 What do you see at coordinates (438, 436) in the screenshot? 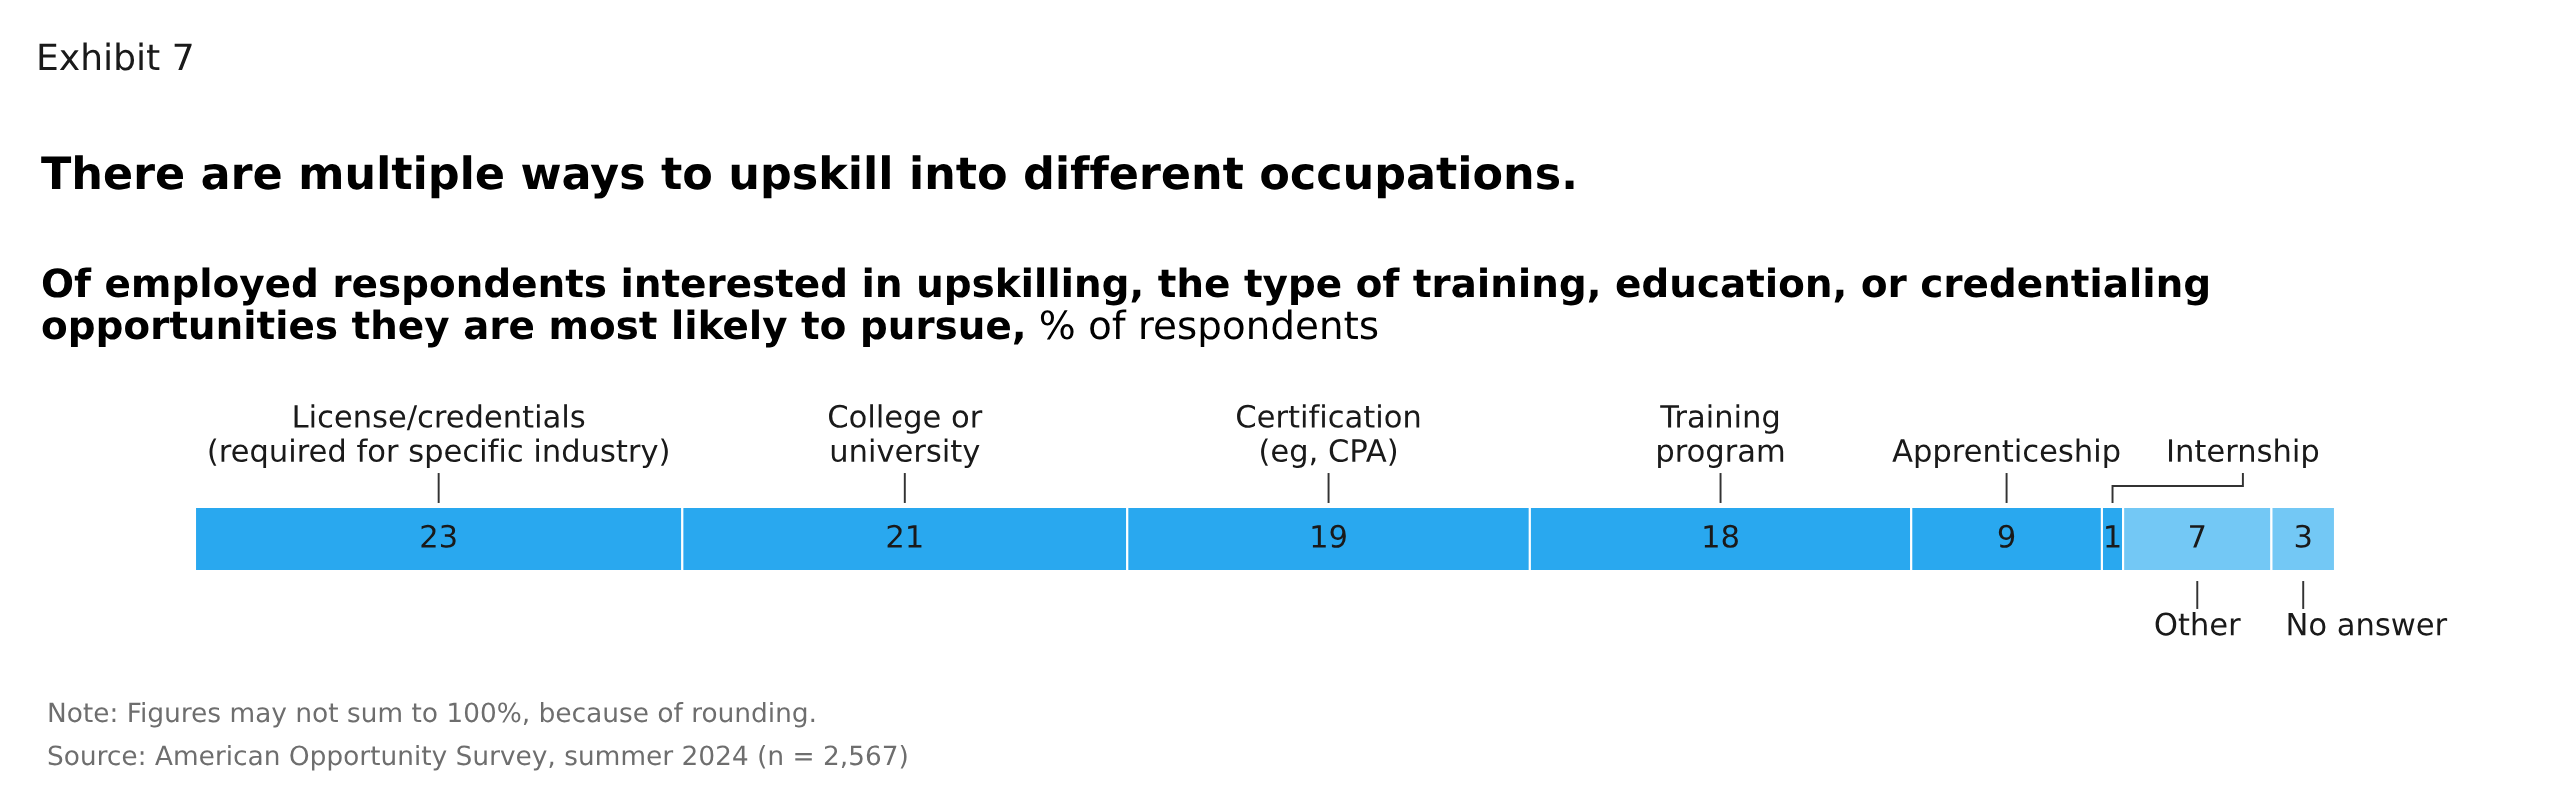
I see `series-label: License/credentials (required for specific industry)` at bounding box center [438, 436].